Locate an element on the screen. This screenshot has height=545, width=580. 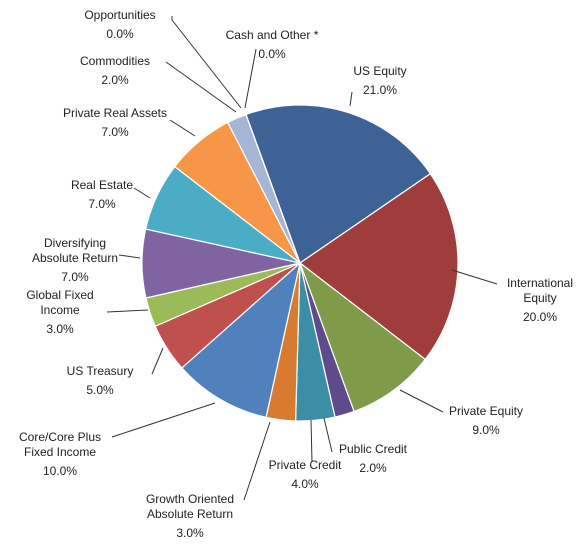
category-label: US Equity is located at coordinates (380, 71).